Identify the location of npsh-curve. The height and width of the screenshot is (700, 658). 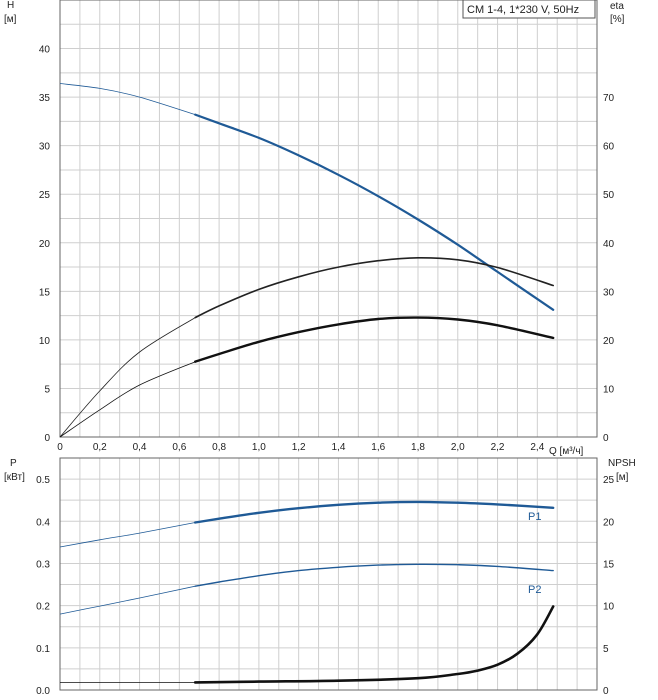
(374, 644).